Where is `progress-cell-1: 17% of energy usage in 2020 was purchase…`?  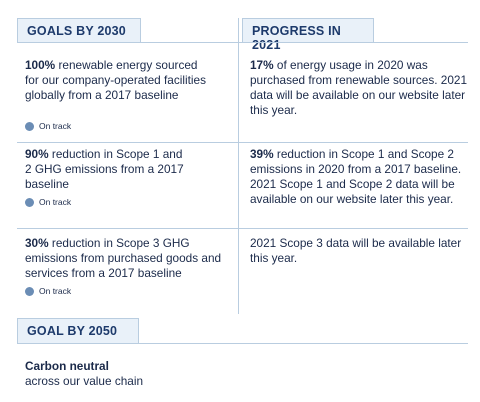 progress-cell-1: 17% of energy usage in 2020 was purchase… is located at coordinates (361, 88).